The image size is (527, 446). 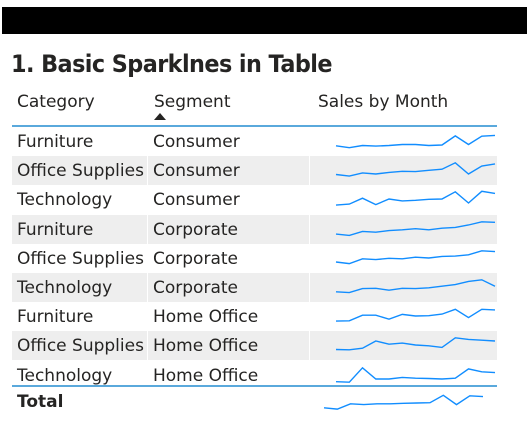 What do you see at coordinates (254, 126) in the screenshot?
I see `header-divider` at bounding box center [254, 126].